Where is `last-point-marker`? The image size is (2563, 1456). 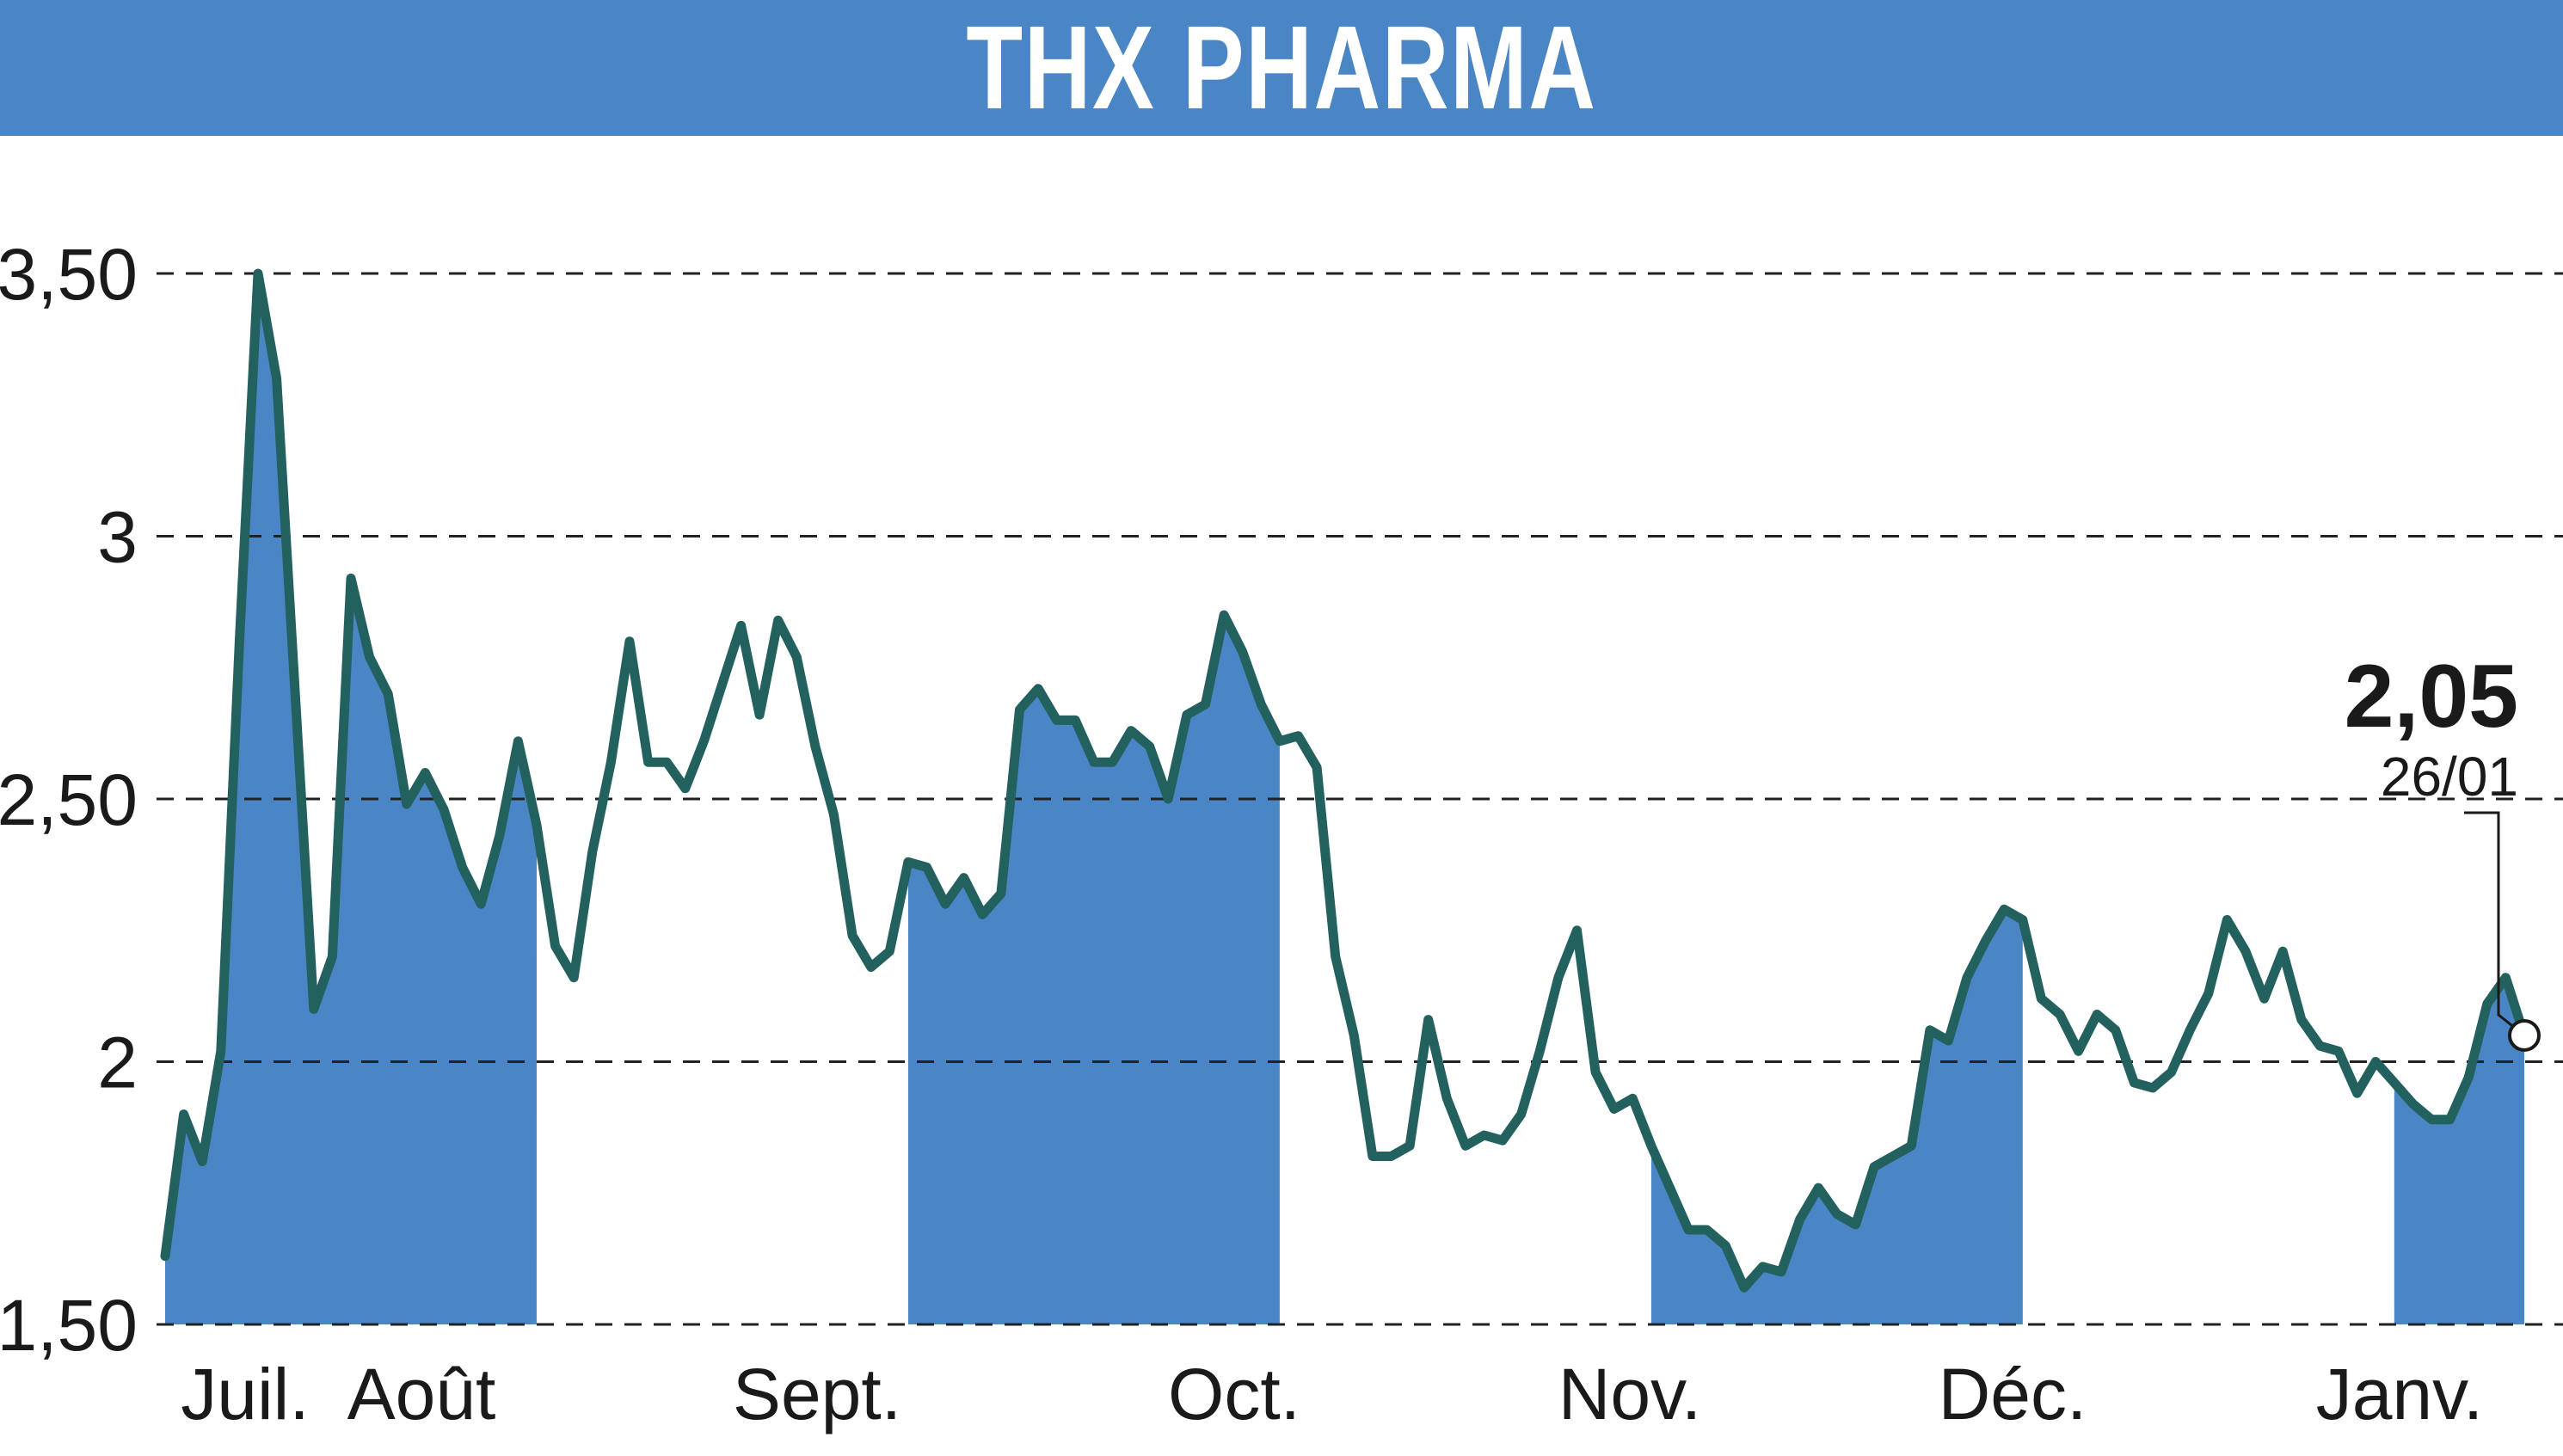
last-point-marker is located at coordinates (2524, 1035).